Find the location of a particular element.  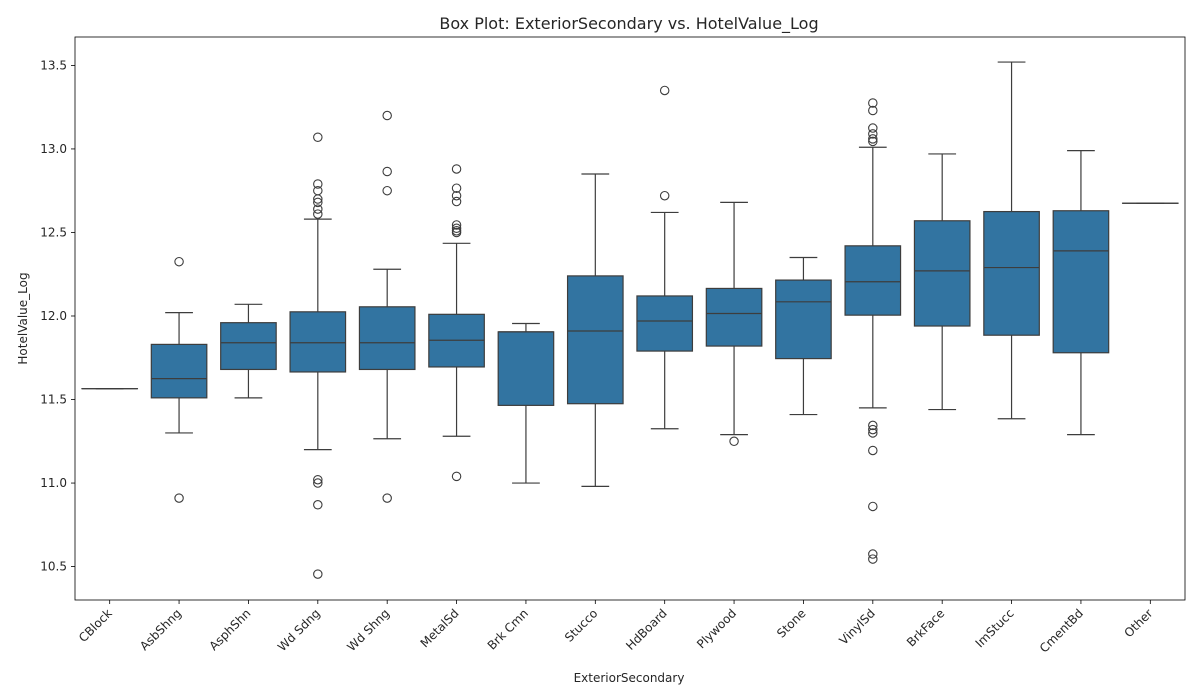

y-tick-label: 13.0 is located at coordinates (53, 149).